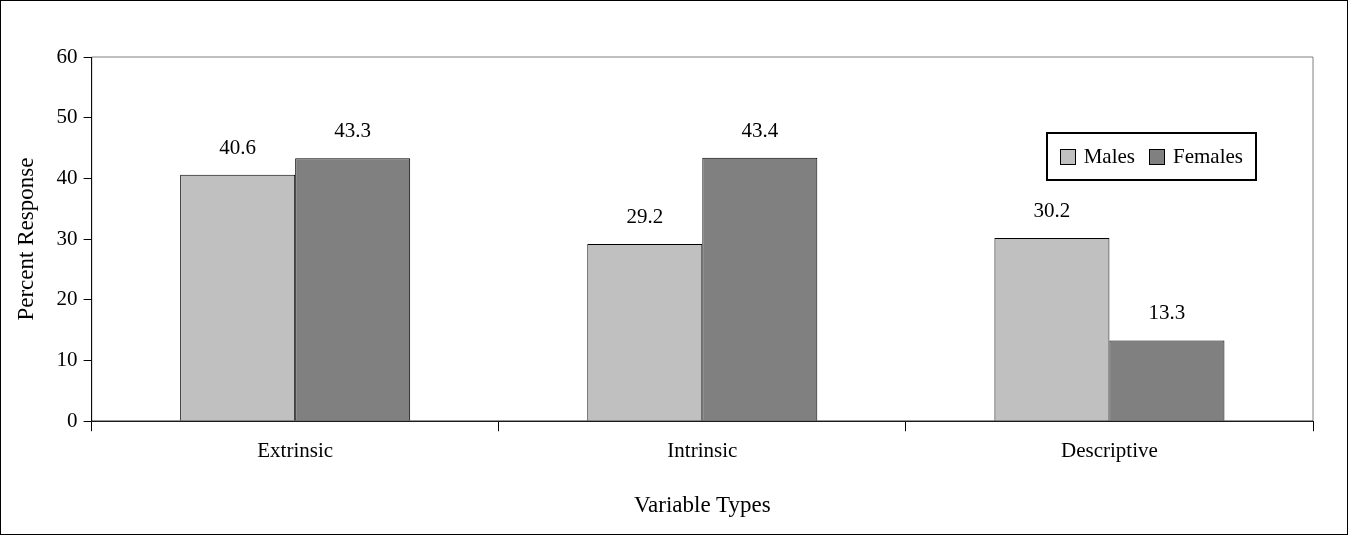 This screenshot has height=535, width=1348. What do you see at coordinates (67, 237) in the screenshot?
I see `y-tick-label: 30` at bounding box center [67, 237].